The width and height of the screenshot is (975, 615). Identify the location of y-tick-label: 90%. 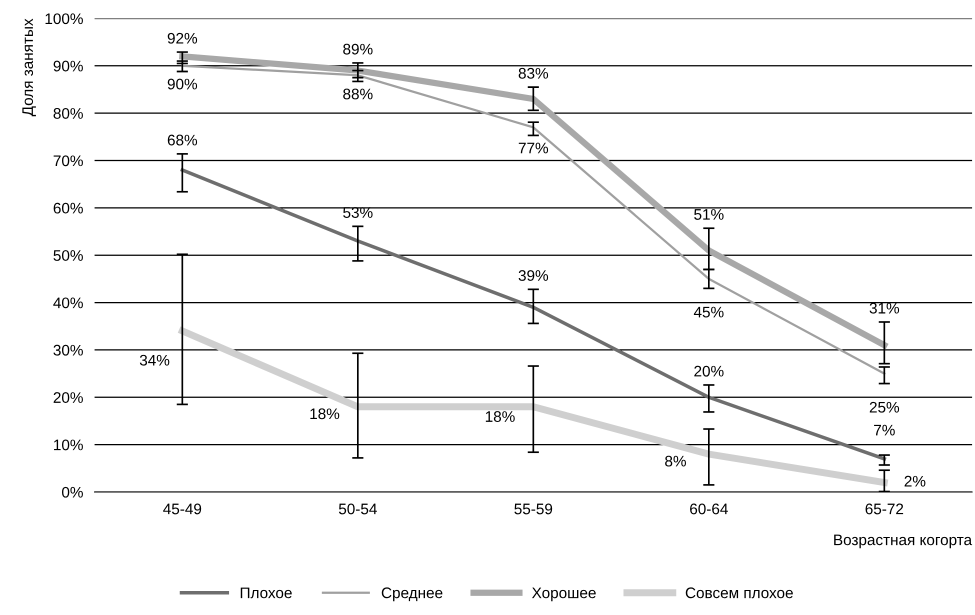
(68, 66).